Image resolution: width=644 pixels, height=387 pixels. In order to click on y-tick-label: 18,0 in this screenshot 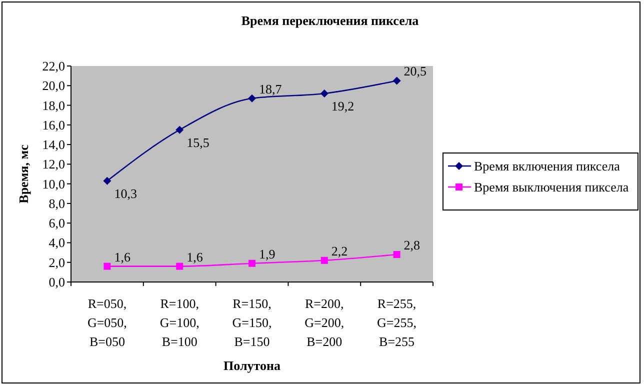, I will do `click(53, 105)`.